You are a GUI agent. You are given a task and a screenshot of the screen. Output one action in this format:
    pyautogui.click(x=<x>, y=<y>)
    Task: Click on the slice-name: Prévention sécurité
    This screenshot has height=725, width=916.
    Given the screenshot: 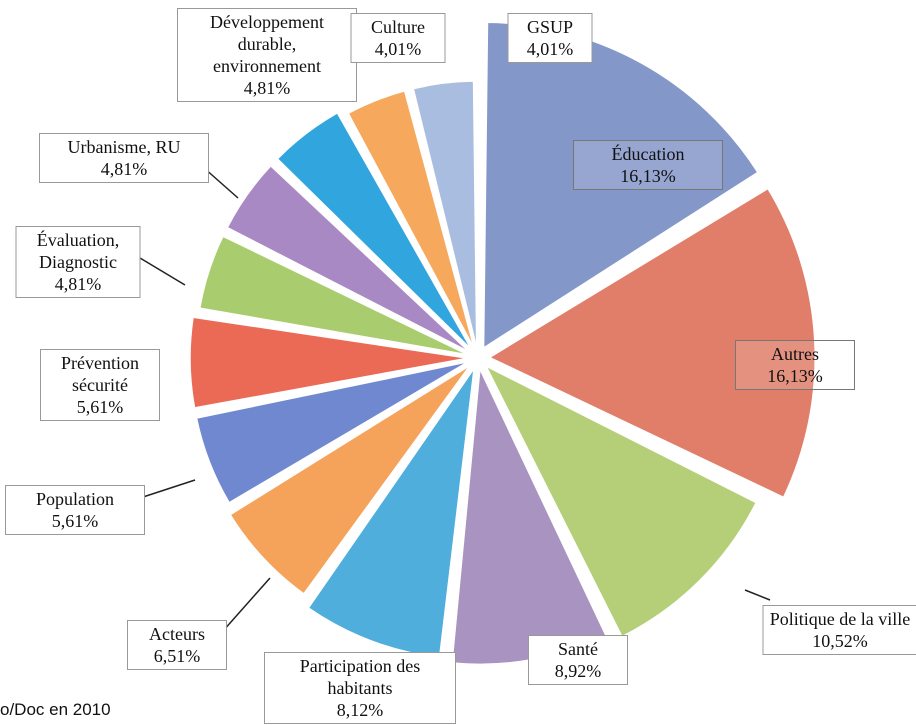 What is the action you would take?
    pyautogui.click(x=100, y=374)
    